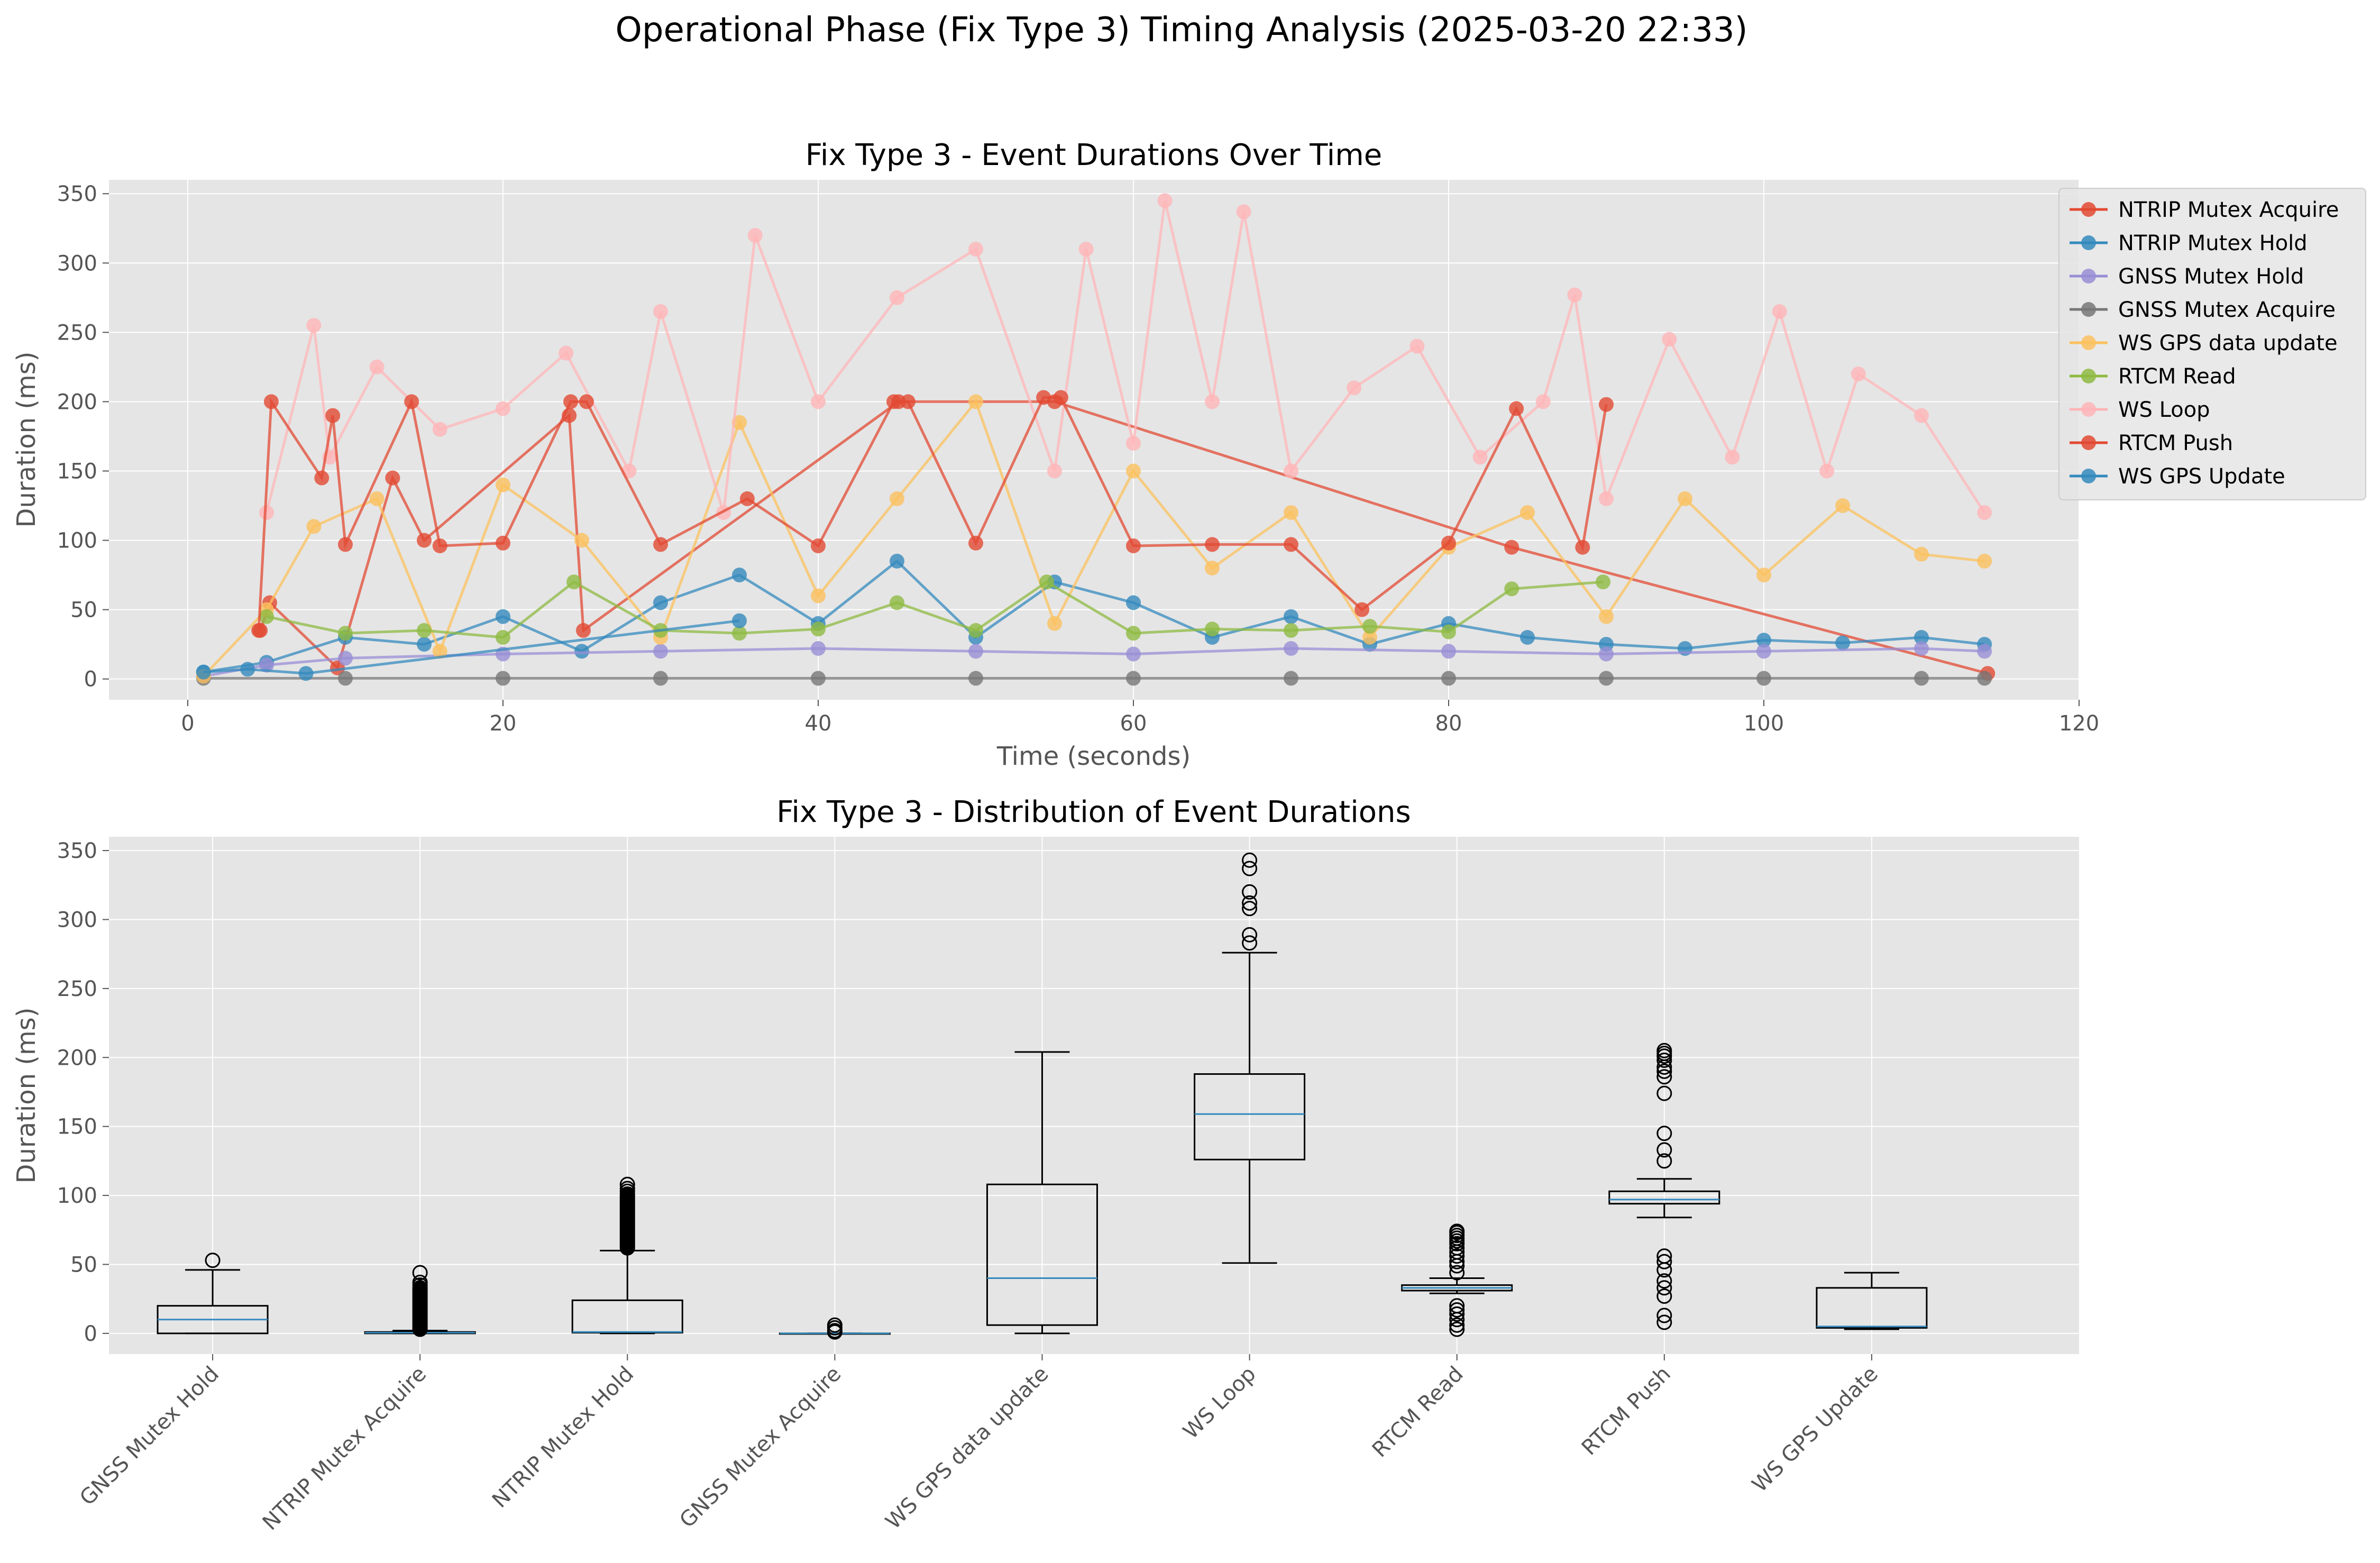 Image resolution: width=2380 pixels, height=1563 pixels. What do you see at coordinates (26, 440) in the screenshot?
I see `y-axis-label-top: Duration (ms)` at bounding box center [26, 440].